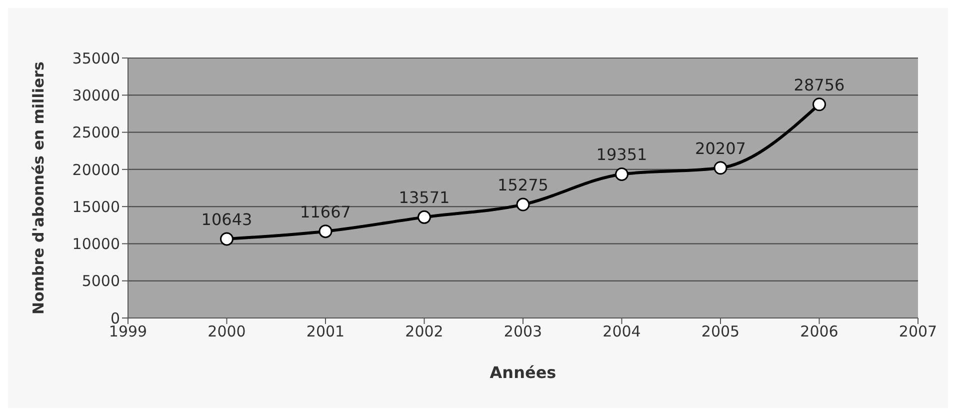  What do you see at coordinates (523, 331) in the screenshot?
I see `x-tick-label: 2003` at bounding box center [523, 331].